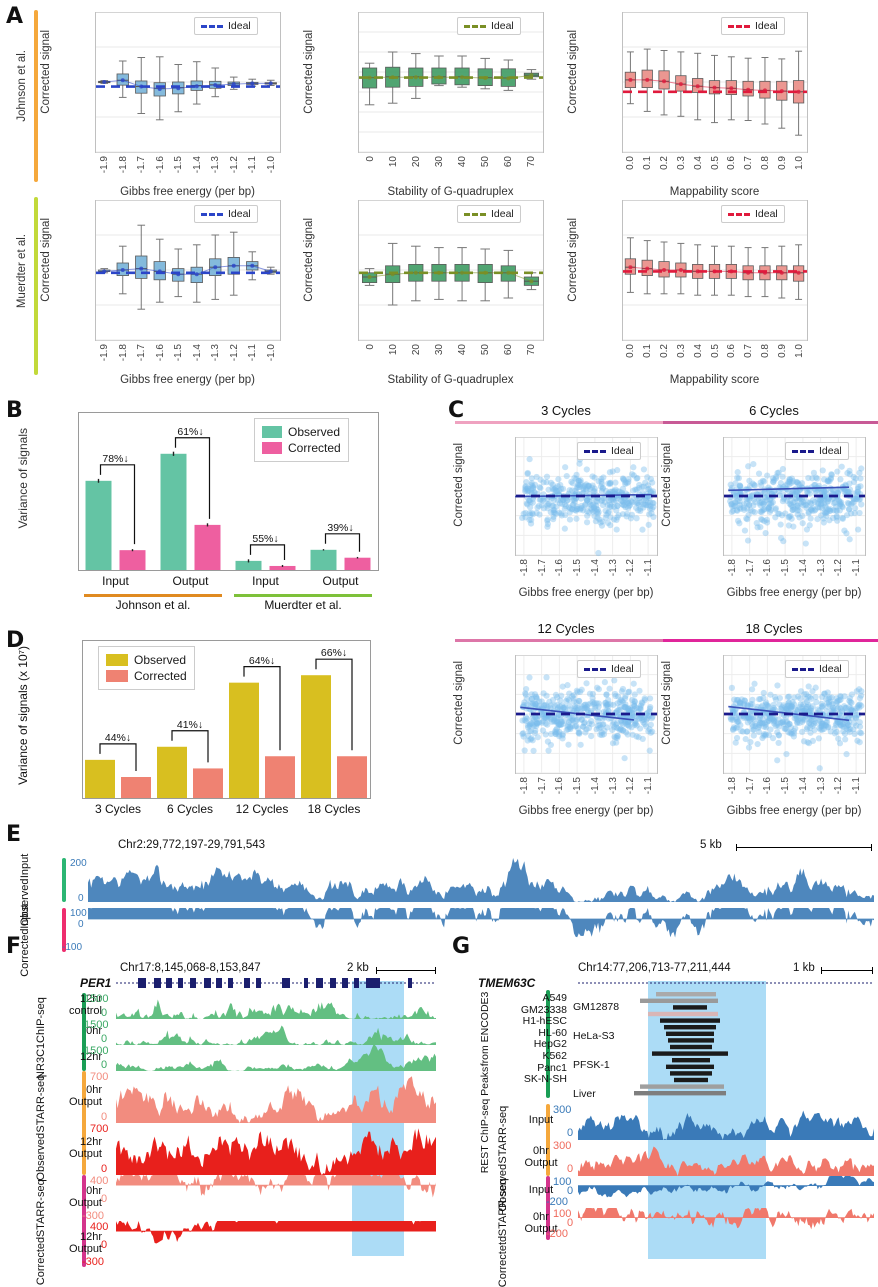 The height and width of the screenshot is (1287, 878). Describe the element at coordinates (554, 998) in the screenshot. I see `panel-g-cellline-left: A549` at that location.